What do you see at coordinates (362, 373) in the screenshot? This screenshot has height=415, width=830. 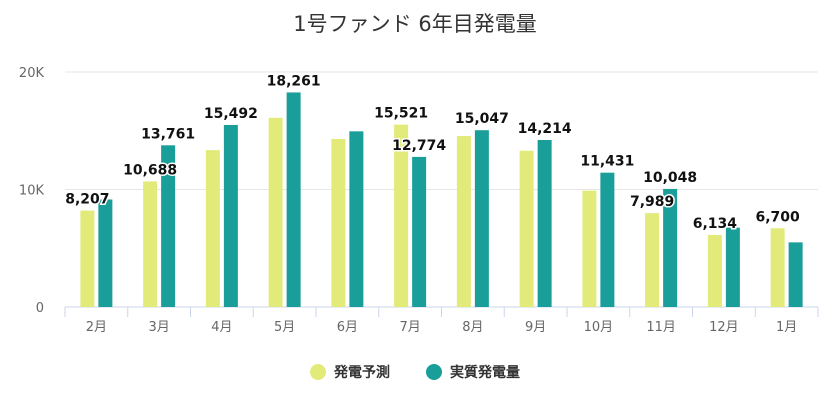 I see `legend-label-forecast: 発電予測` at bounding box center [362, 373].